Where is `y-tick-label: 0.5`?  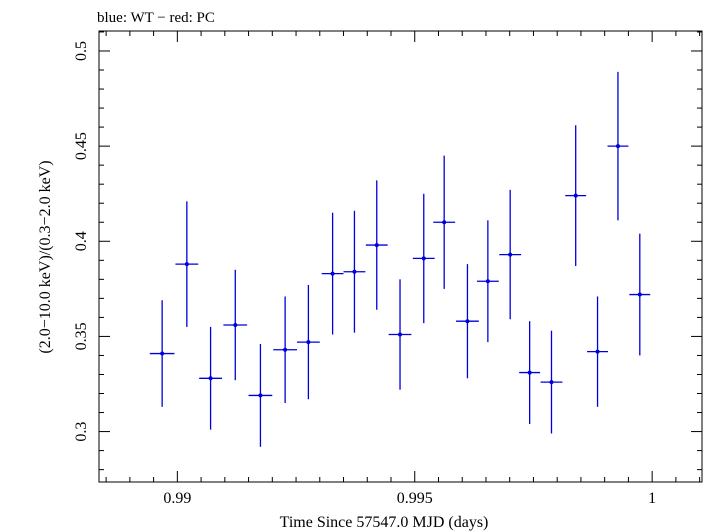
y-tick-label: 0.5 is located at coordinates (81, 51).